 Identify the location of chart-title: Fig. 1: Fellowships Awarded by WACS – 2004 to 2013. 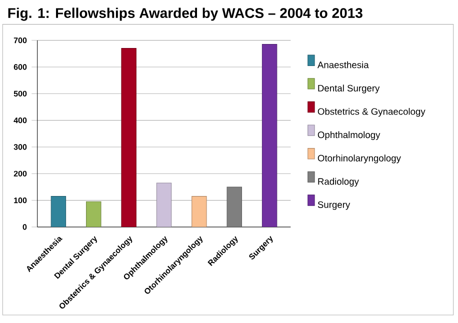
(185, 14).